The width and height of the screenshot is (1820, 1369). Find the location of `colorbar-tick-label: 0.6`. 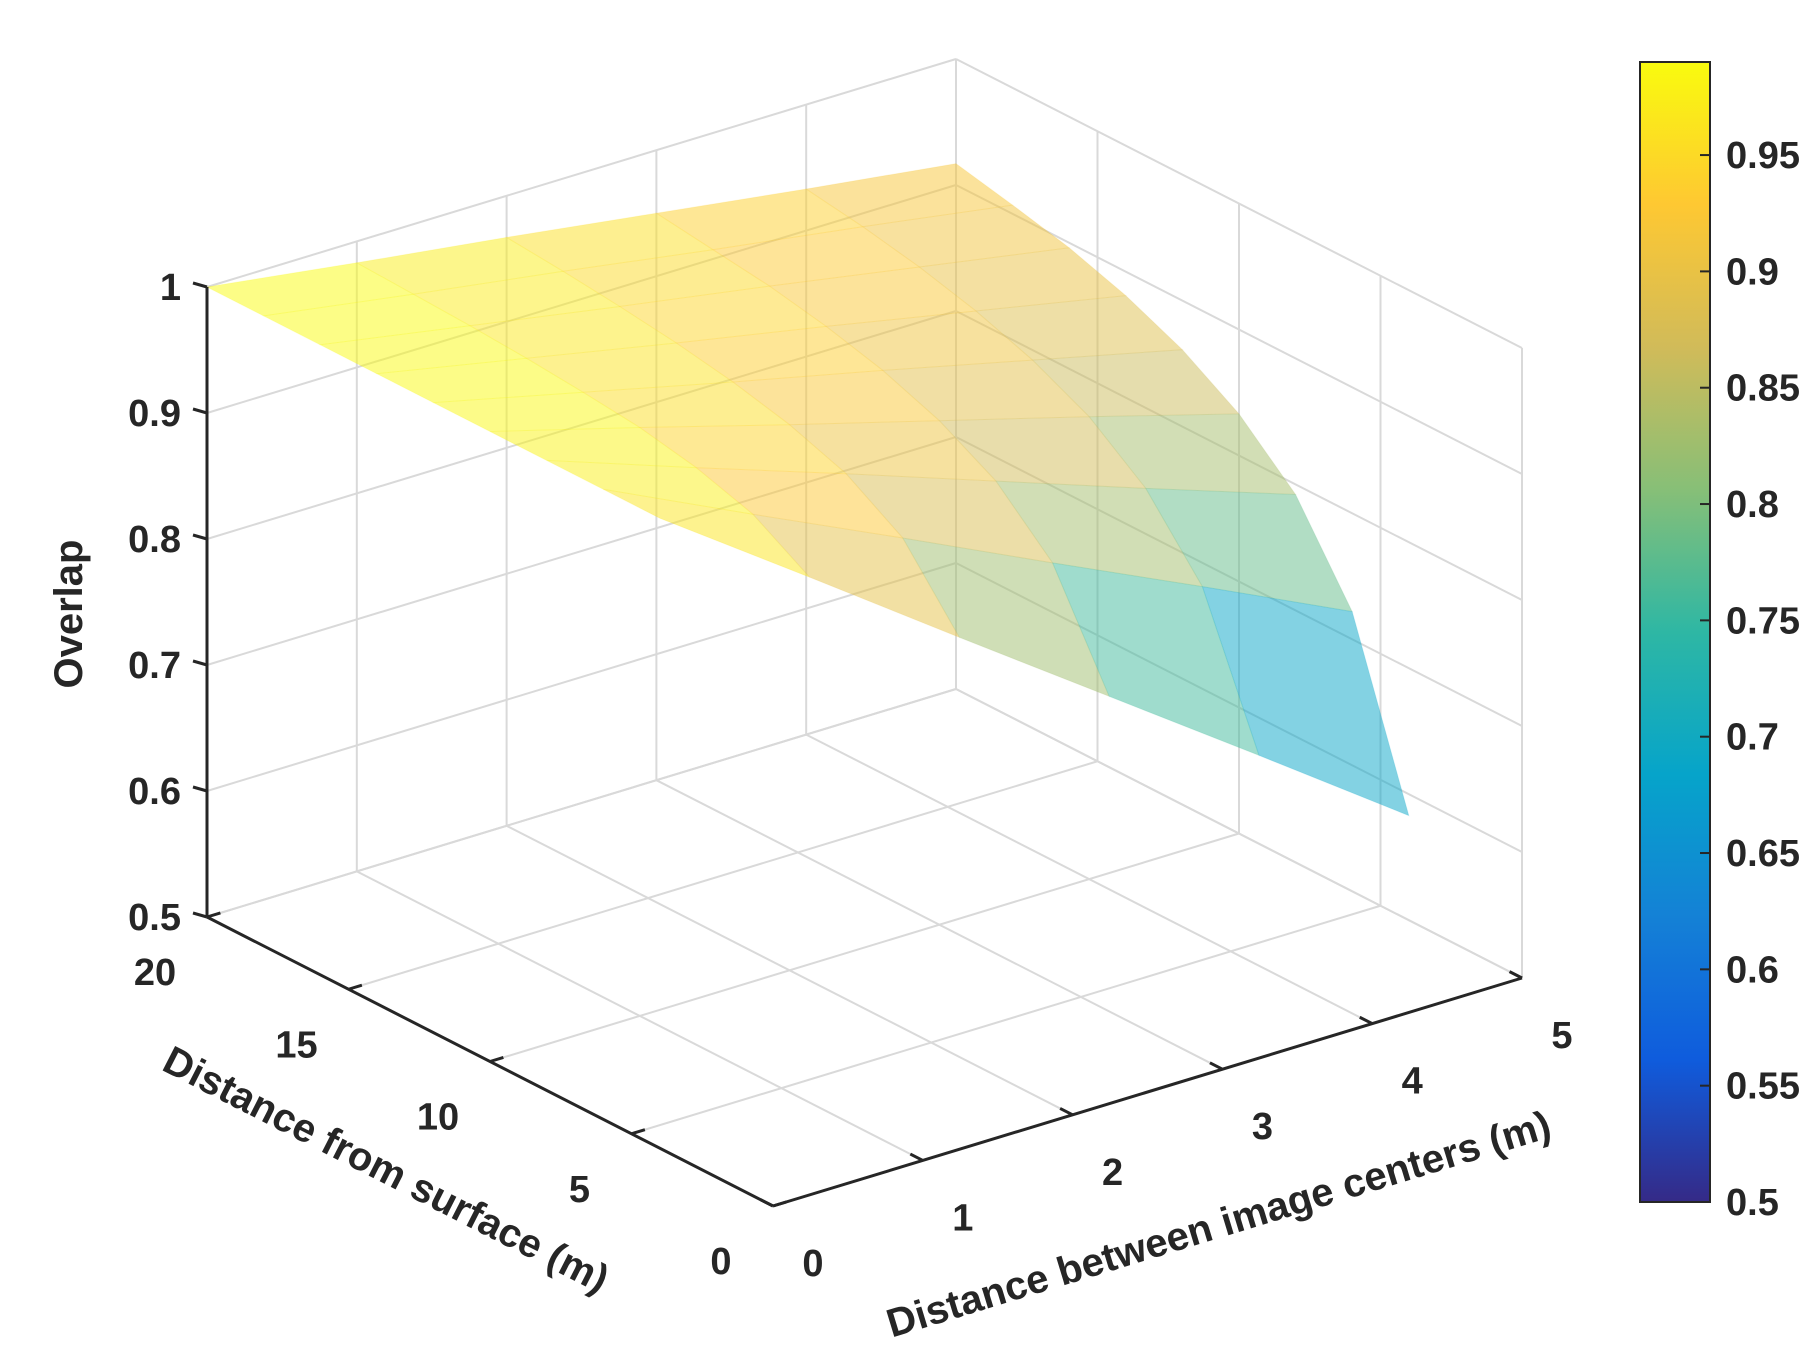

colorbar-tick-label: 0.6 is located at coordinates (1752, 970).